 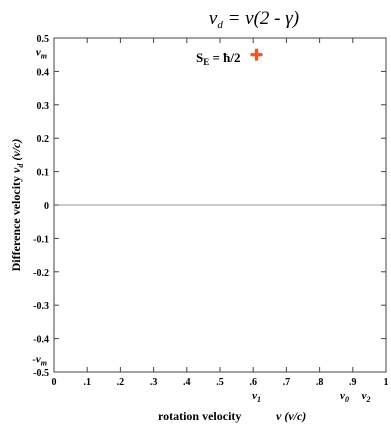 What do you see at coordinates (41, 239) in the screenshot?
I see `y-tick-label: -0.1` at bounding box center [41, 239].